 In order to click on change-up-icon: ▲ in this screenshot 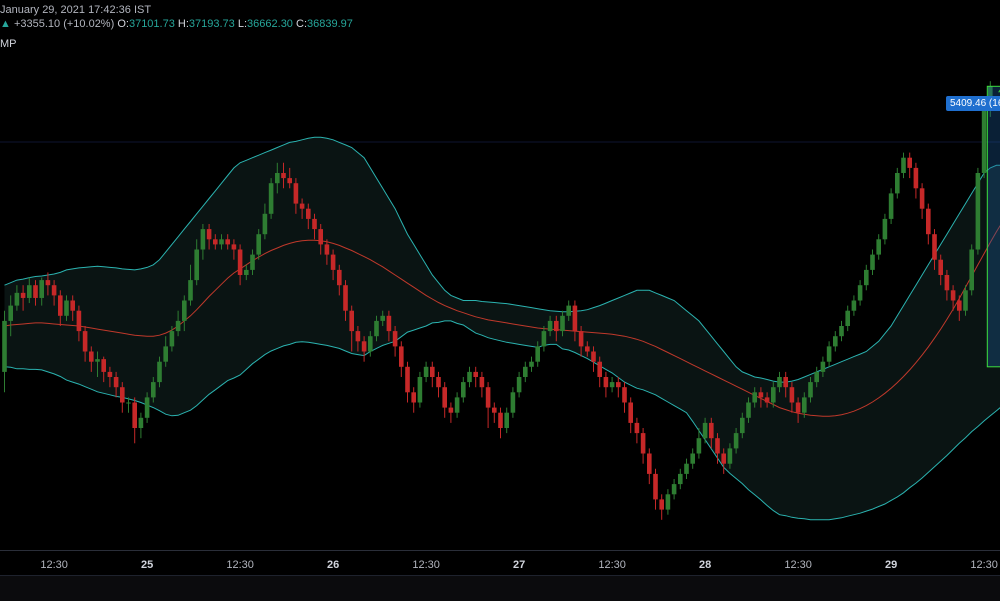, I will do `click(5, 24)`.